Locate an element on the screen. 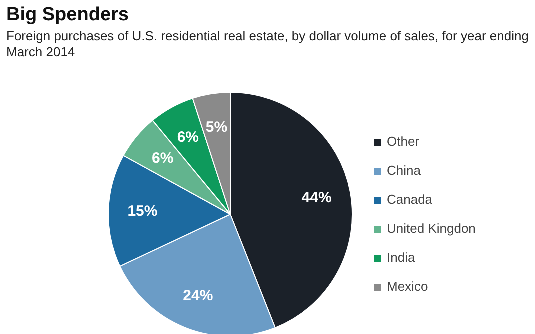 The image size is (535, 334). data-label: 5% is located at coordinates (217, 127).